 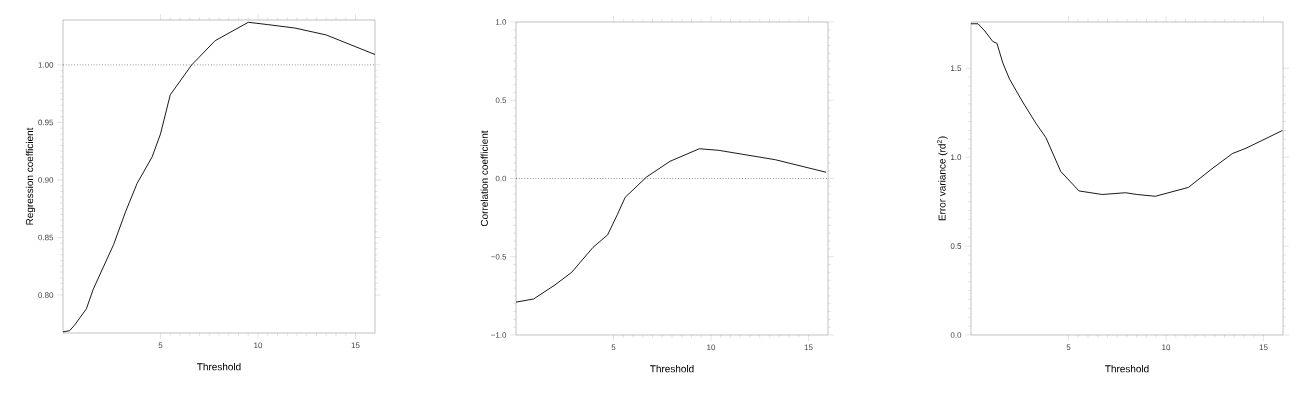 What do you see at coordinates (942, 178) in the screenshot?
I see `y-axis-title: Error variance (rd$^{2}$)` at bounding box center [942, 178].